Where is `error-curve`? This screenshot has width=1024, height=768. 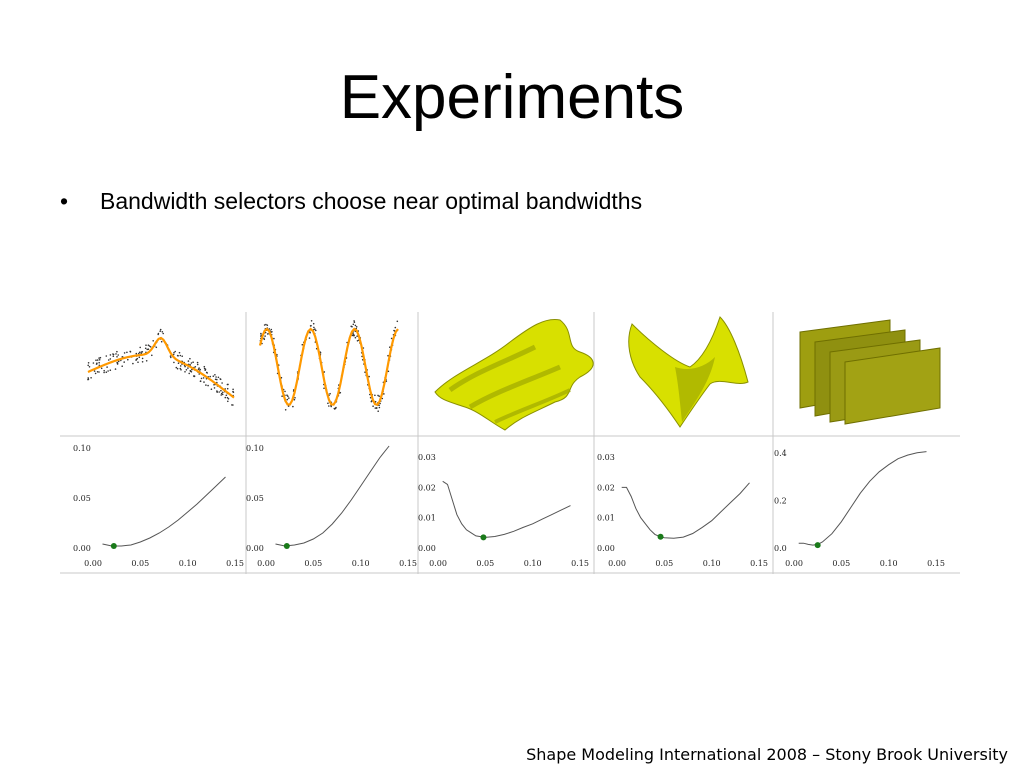
error-curve is located at coordinates (332, 496).